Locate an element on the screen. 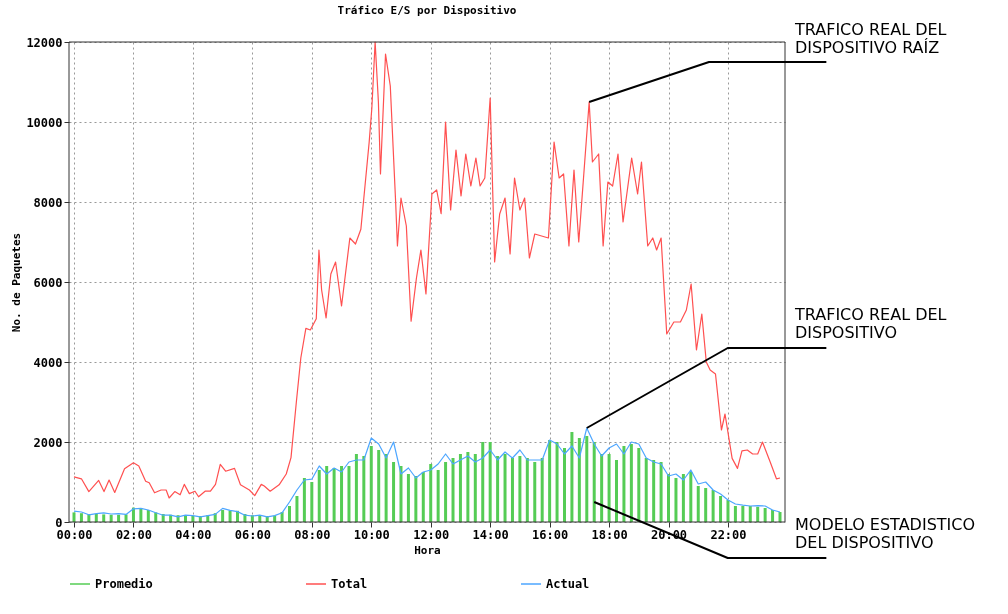  x-tick-label: 22:00 is located at coordinates (728, 534).